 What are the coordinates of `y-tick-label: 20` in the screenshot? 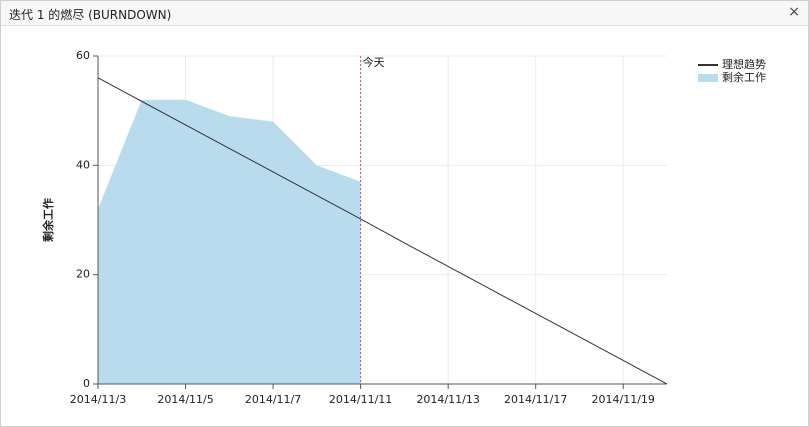 It's located at (83, 274).